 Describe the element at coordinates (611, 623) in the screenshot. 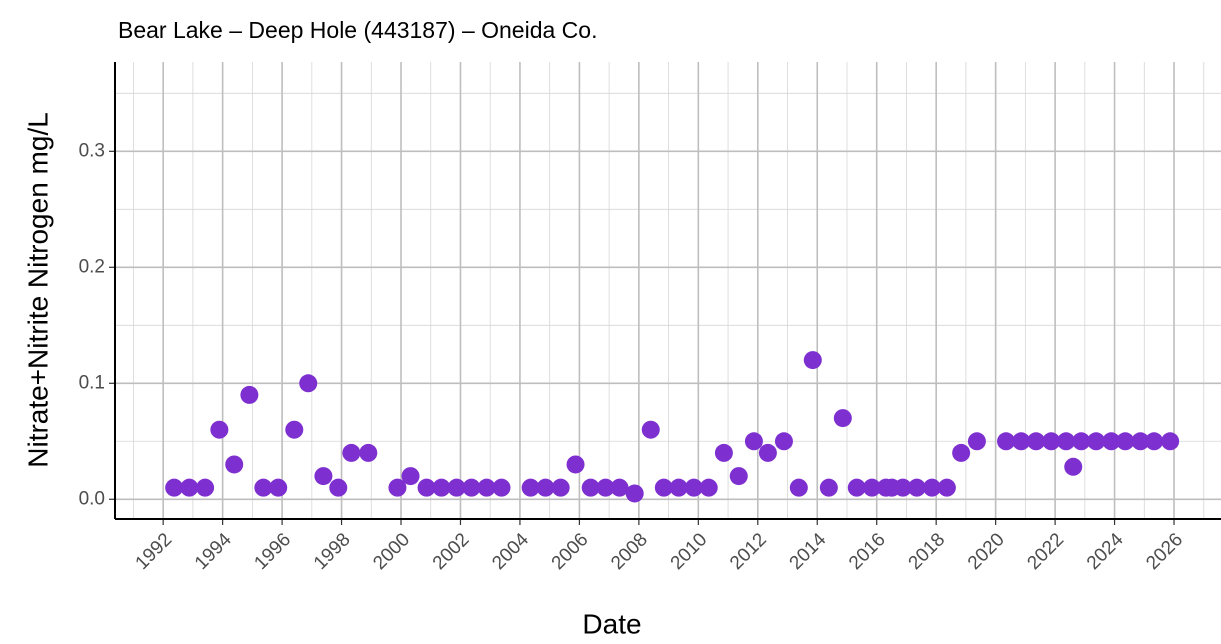

I see `x-axis-label: Date` at that location.